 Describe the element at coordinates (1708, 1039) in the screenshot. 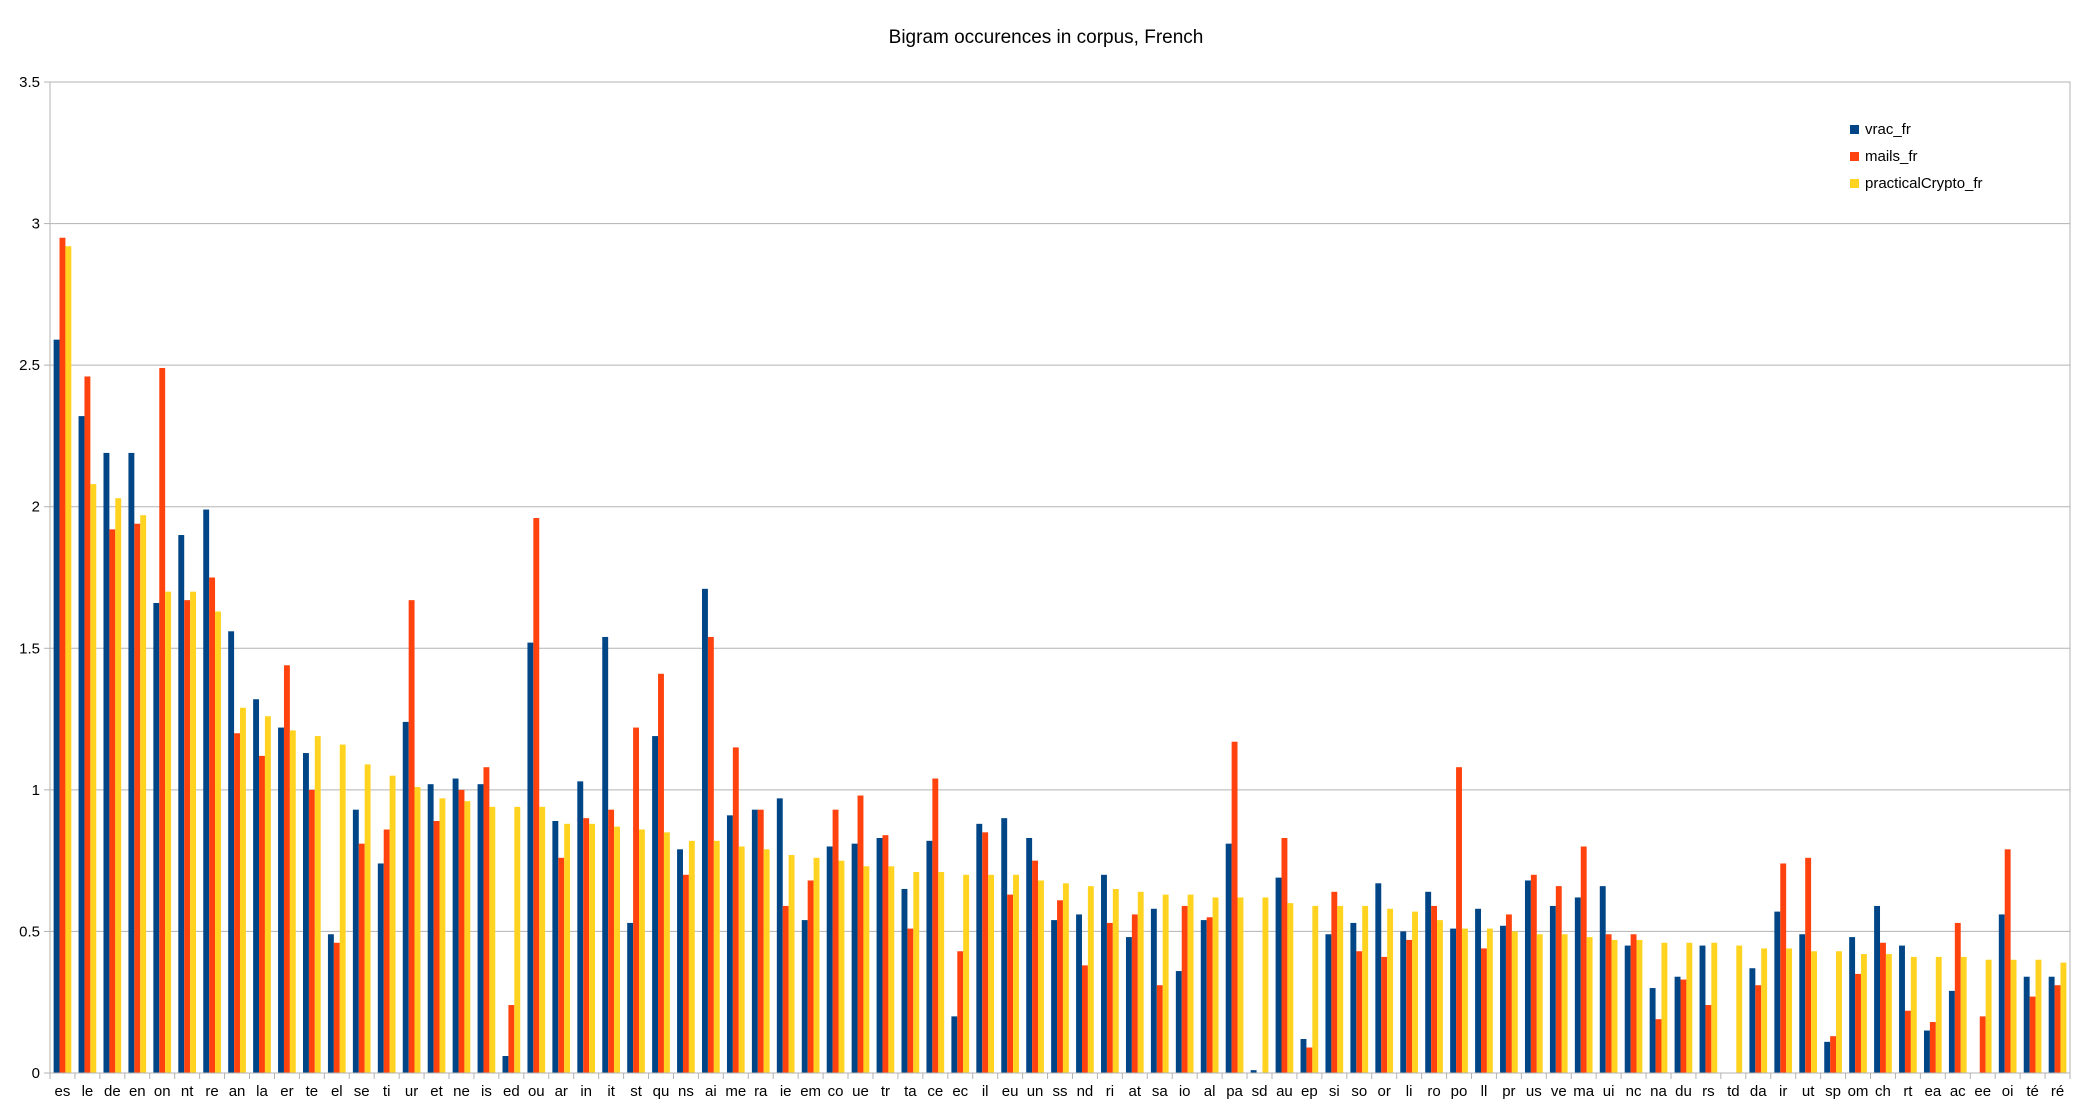

I see `bar-mails_fr-rs` at that location.